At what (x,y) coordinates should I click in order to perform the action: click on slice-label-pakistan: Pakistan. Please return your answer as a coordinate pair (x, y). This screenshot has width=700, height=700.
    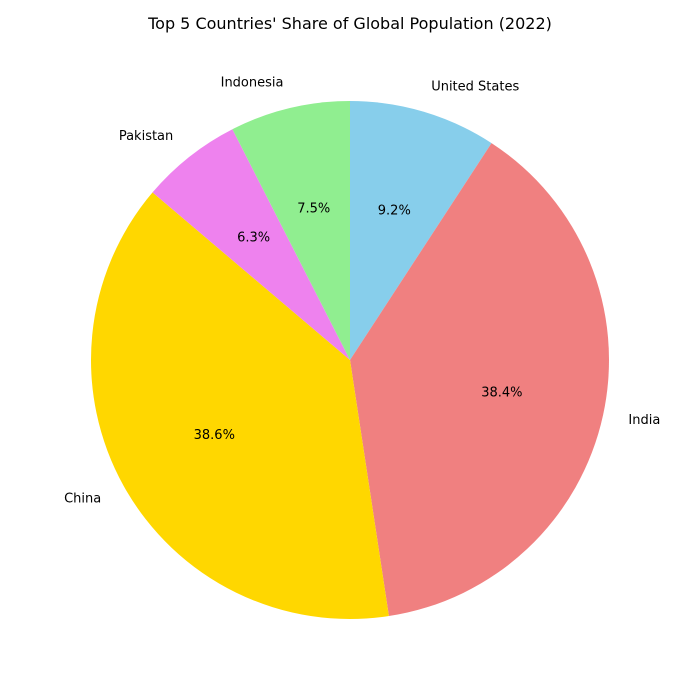
    Looking at the image, I should click on (146, 136).